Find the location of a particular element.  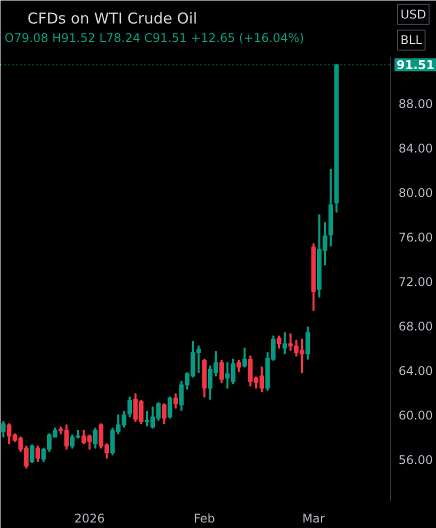

text: USD is located at coordinates (413, 14).